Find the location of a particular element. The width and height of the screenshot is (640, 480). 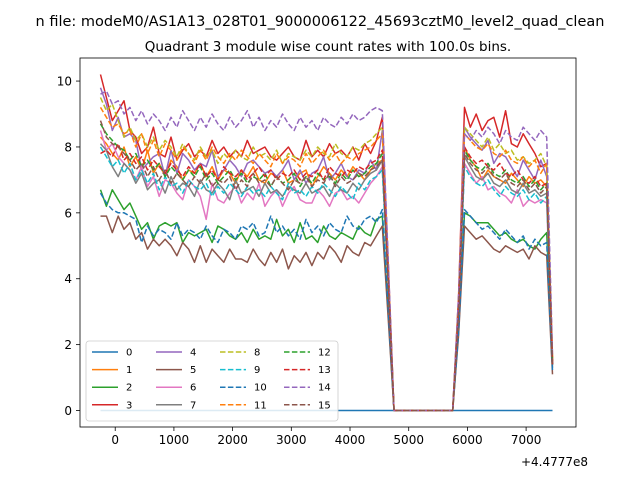

legend-label: 15 is located at coordinates (324, 405).